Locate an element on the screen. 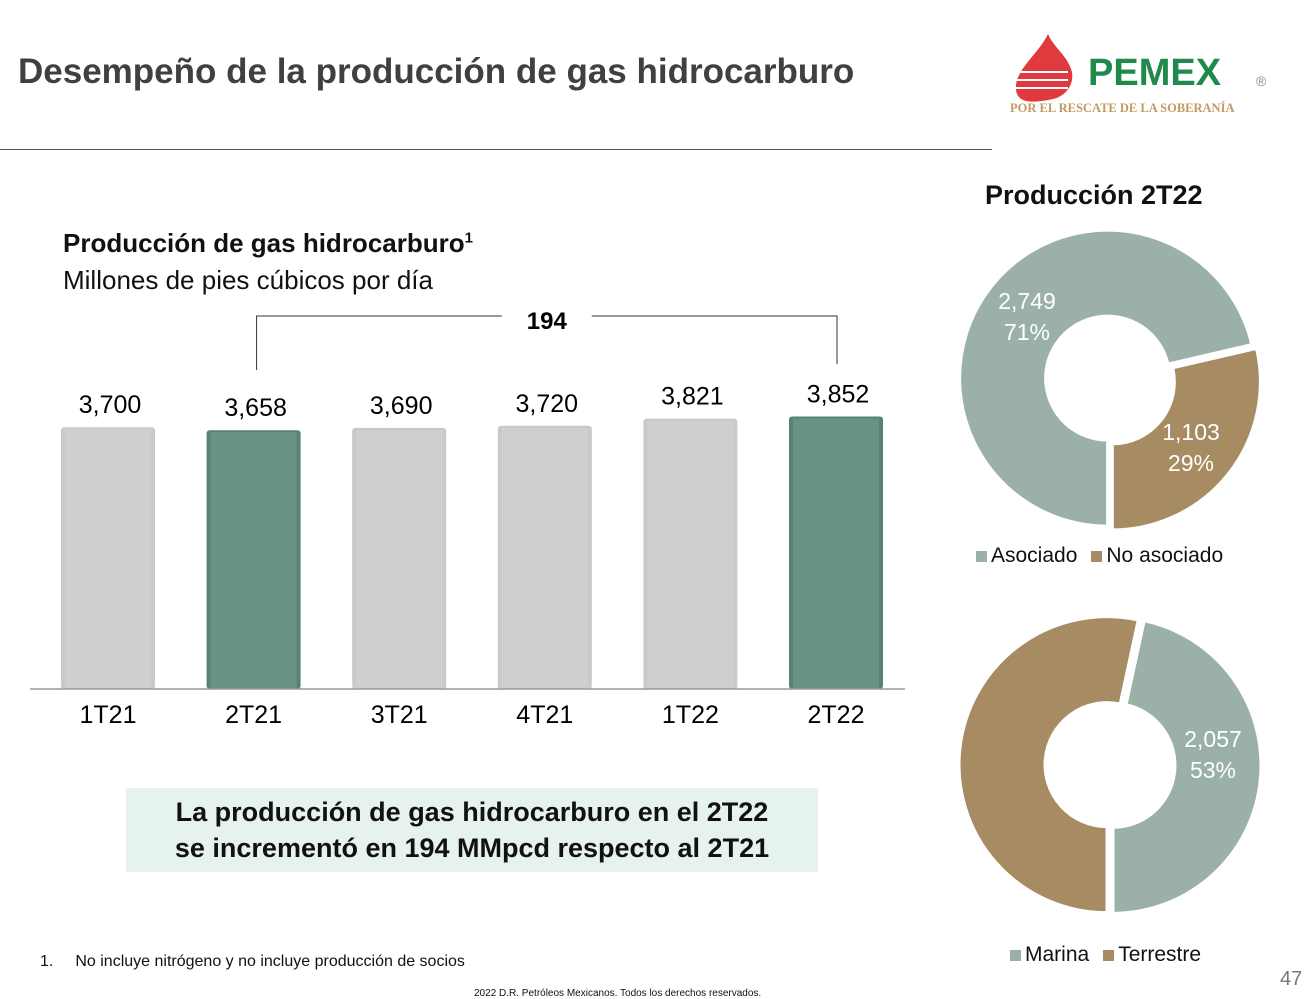  slice-value-label: 1,103 is located at coordinates (1191, 432).